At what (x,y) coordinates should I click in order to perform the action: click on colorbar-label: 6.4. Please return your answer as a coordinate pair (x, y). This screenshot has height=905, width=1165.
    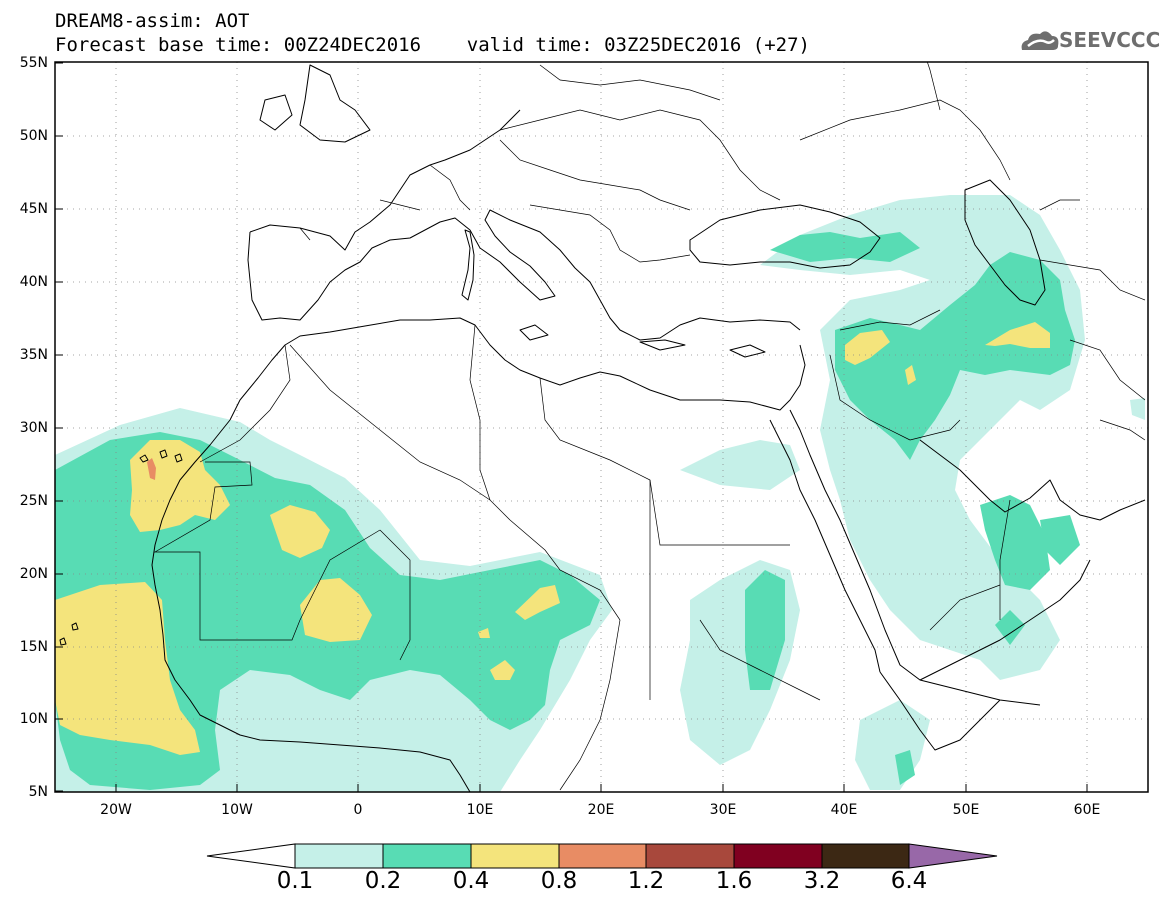
    Looking at the image, I should click on (909, 881).